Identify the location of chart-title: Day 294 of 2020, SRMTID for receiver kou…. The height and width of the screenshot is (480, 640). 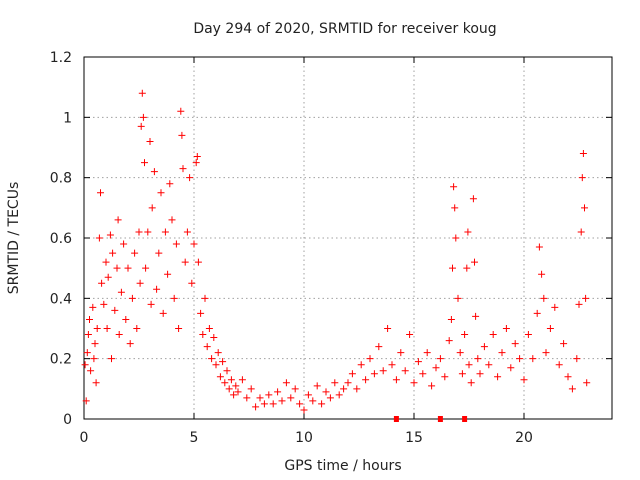
(344, 29).